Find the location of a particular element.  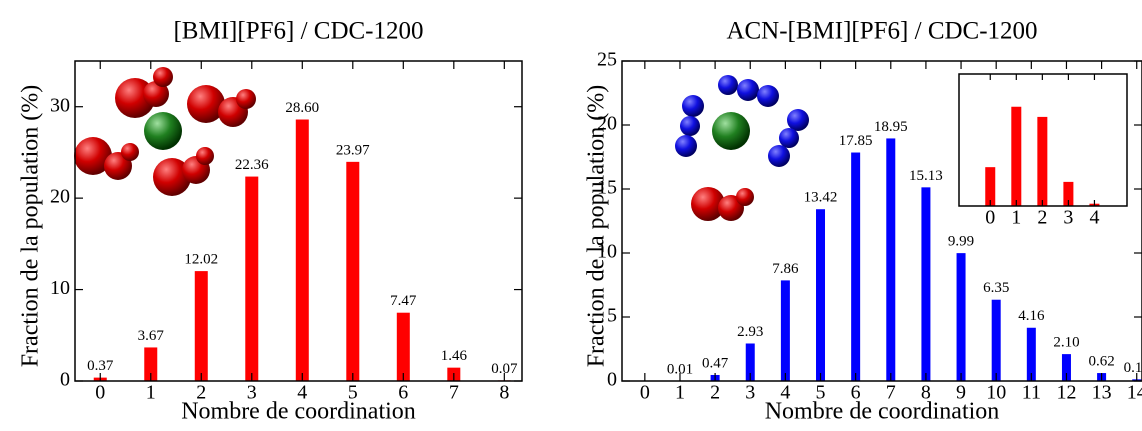

value-label: 22.36 is located at coordinates (252, 165).